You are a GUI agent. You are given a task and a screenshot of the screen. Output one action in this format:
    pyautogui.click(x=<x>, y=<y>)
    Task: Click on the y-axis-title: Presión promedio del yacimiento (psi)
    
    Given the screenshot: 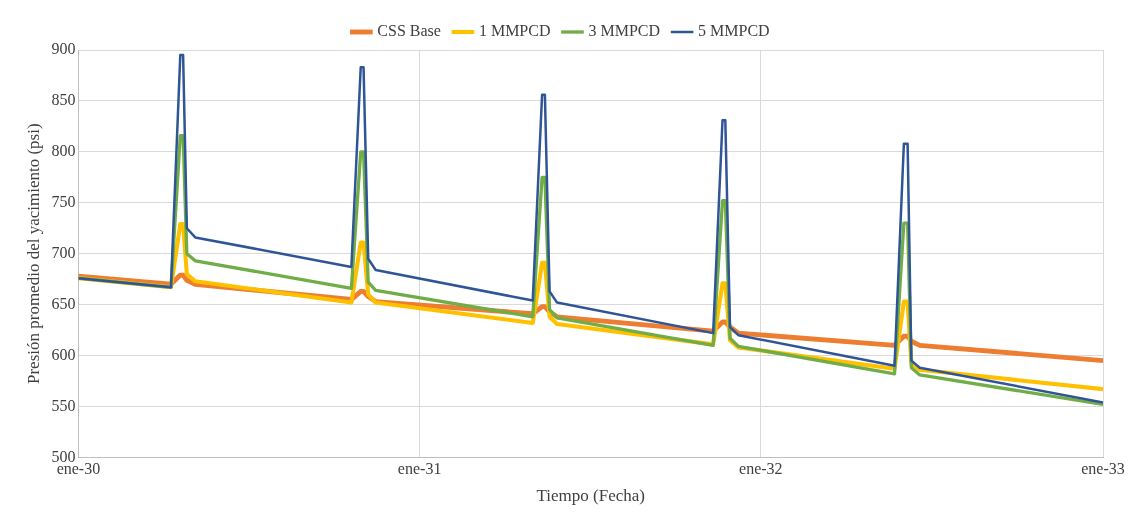 What is the action you would take?
    pyautogui.click(x=33, y=254)
    